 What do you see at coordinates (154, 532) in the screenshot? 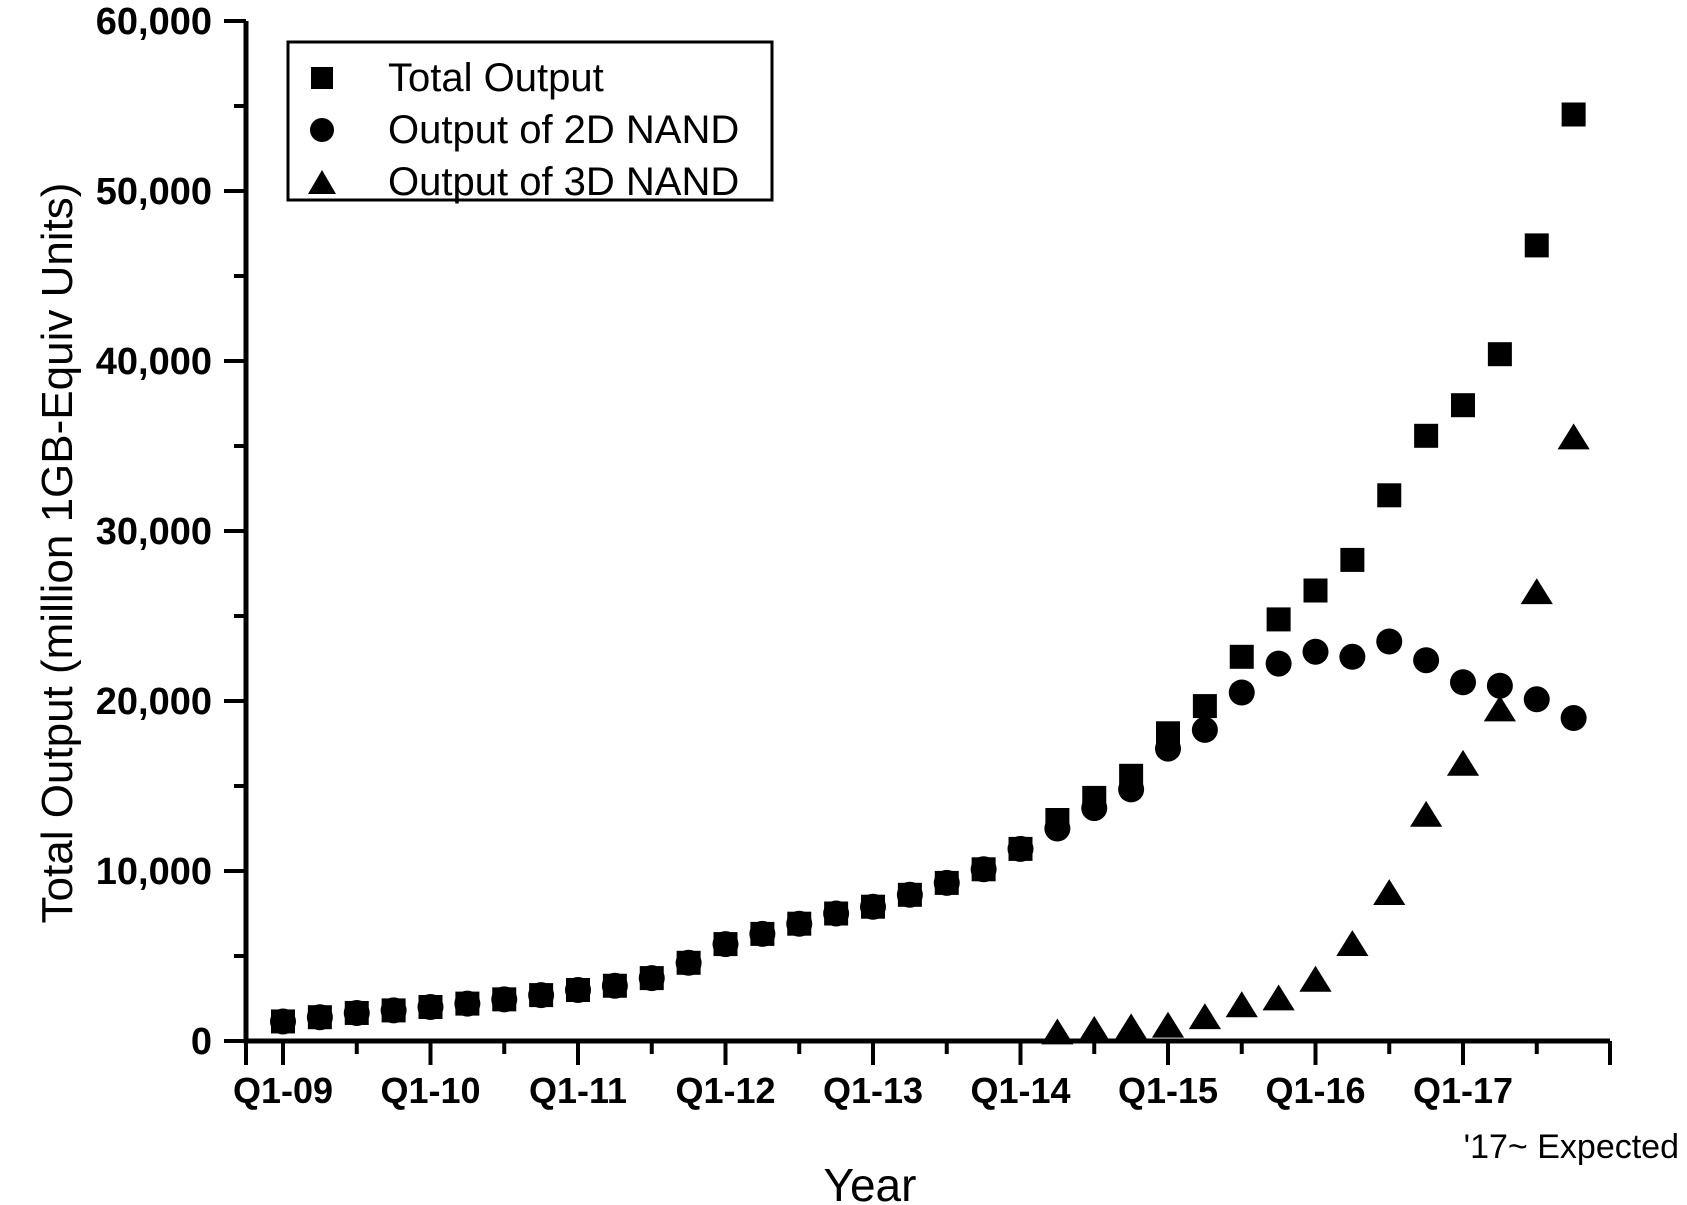
I see `y-tick-label: 30,000` at bounding box center [154, 532].